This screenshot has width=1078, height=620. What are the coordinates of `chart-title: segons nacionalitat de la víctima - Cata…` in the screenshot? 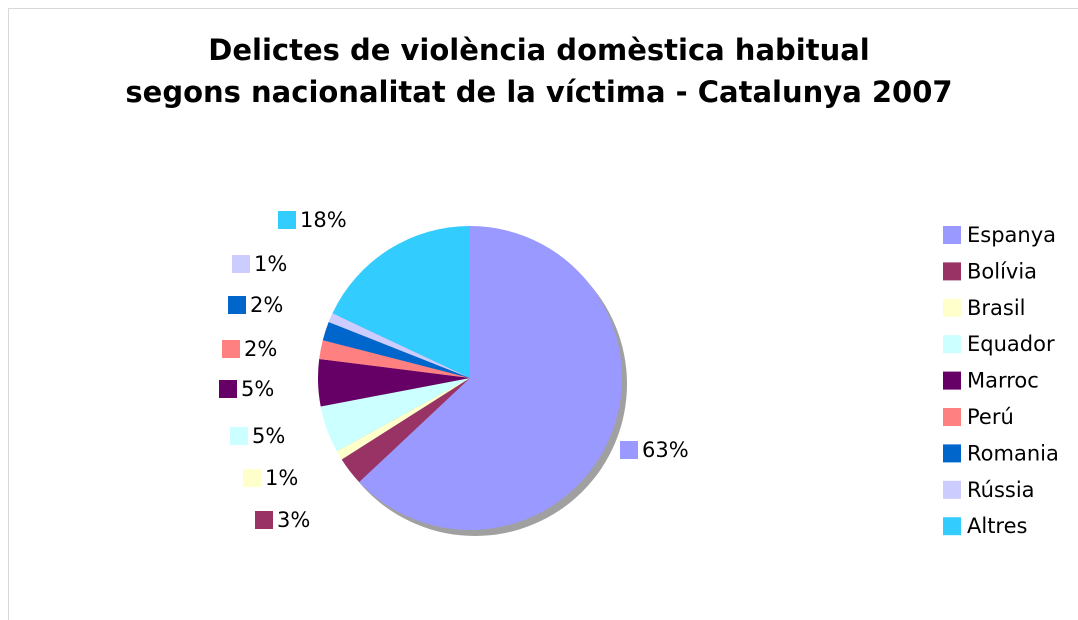 It's located at (538, 92).